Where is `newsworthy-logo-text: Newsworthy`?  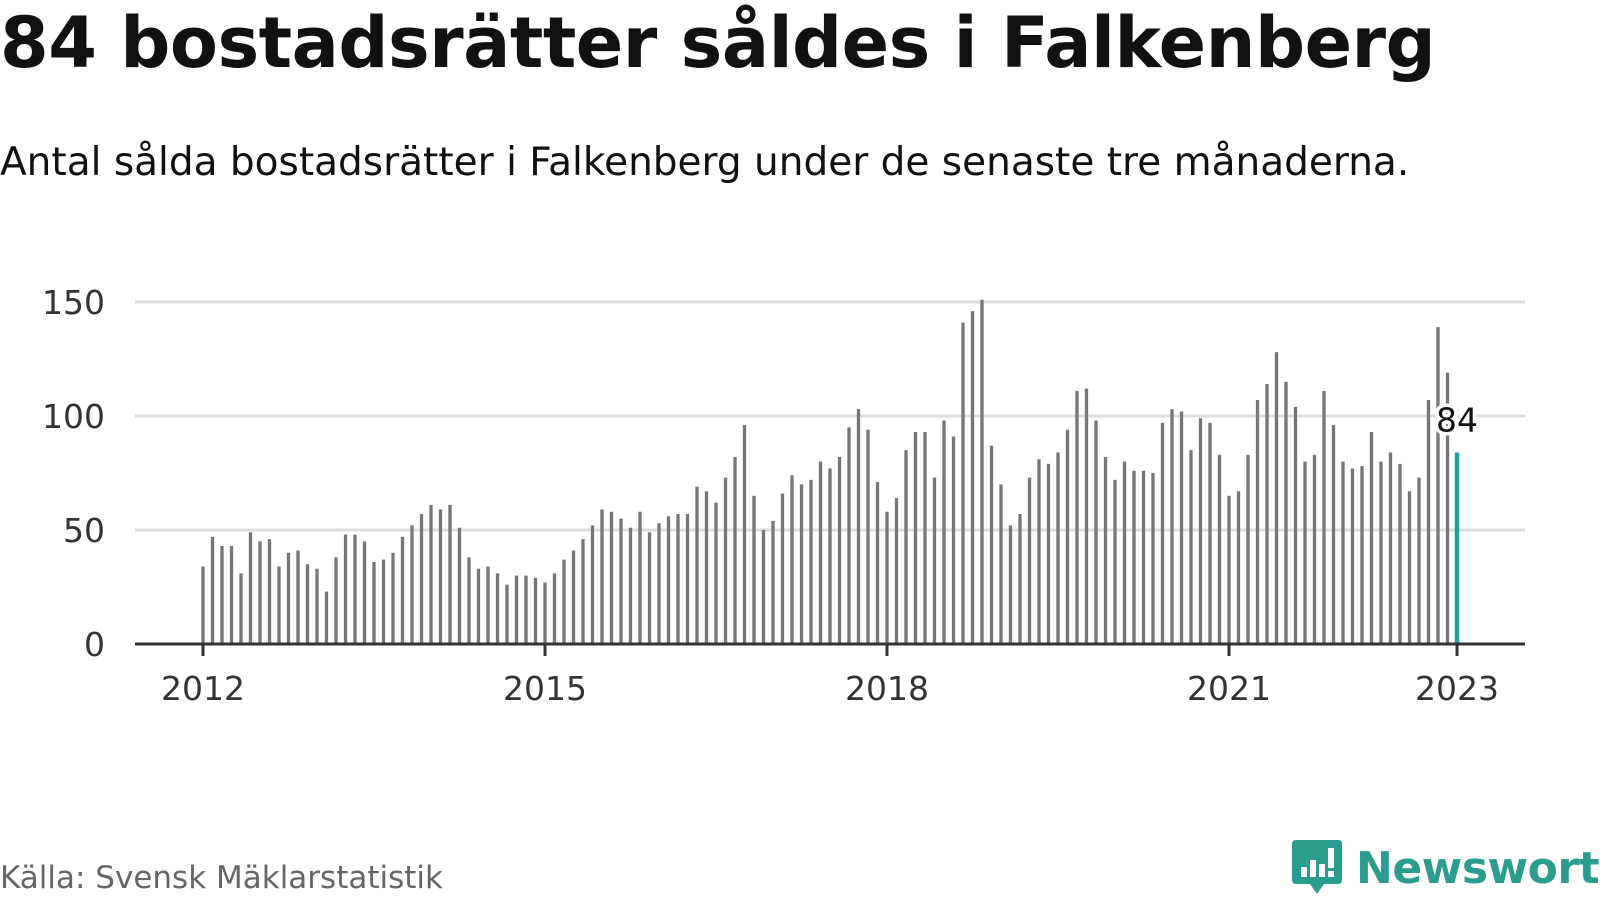 newsworthy-logo-text: Newsworthy is located at coordinates (1478, 868).